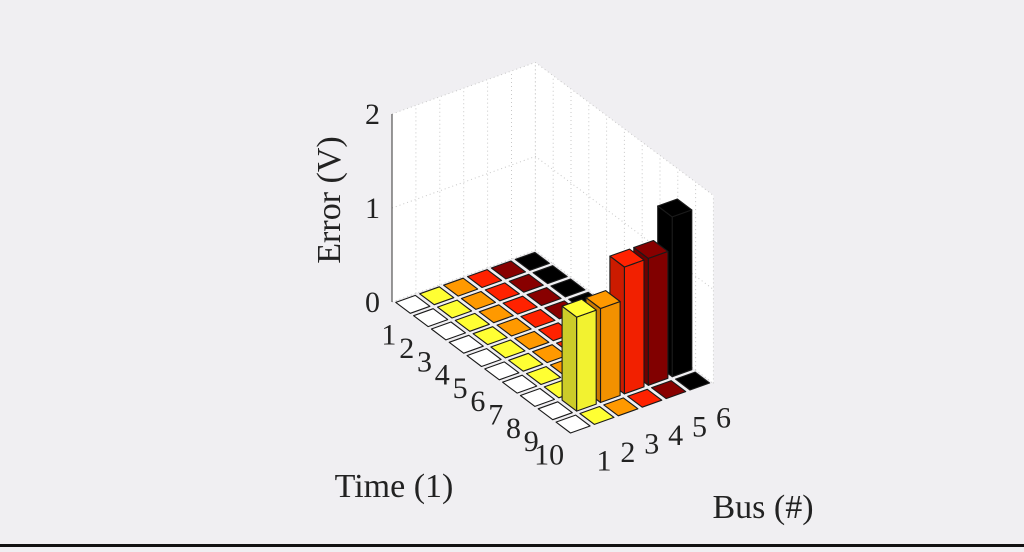 Image resolution: width=1024 pixels, height=552 pixels. What do you see at coordinates (460, 388) in the screenshot?
I see `time-tick-label: 5` at bounding box center [460, 388].